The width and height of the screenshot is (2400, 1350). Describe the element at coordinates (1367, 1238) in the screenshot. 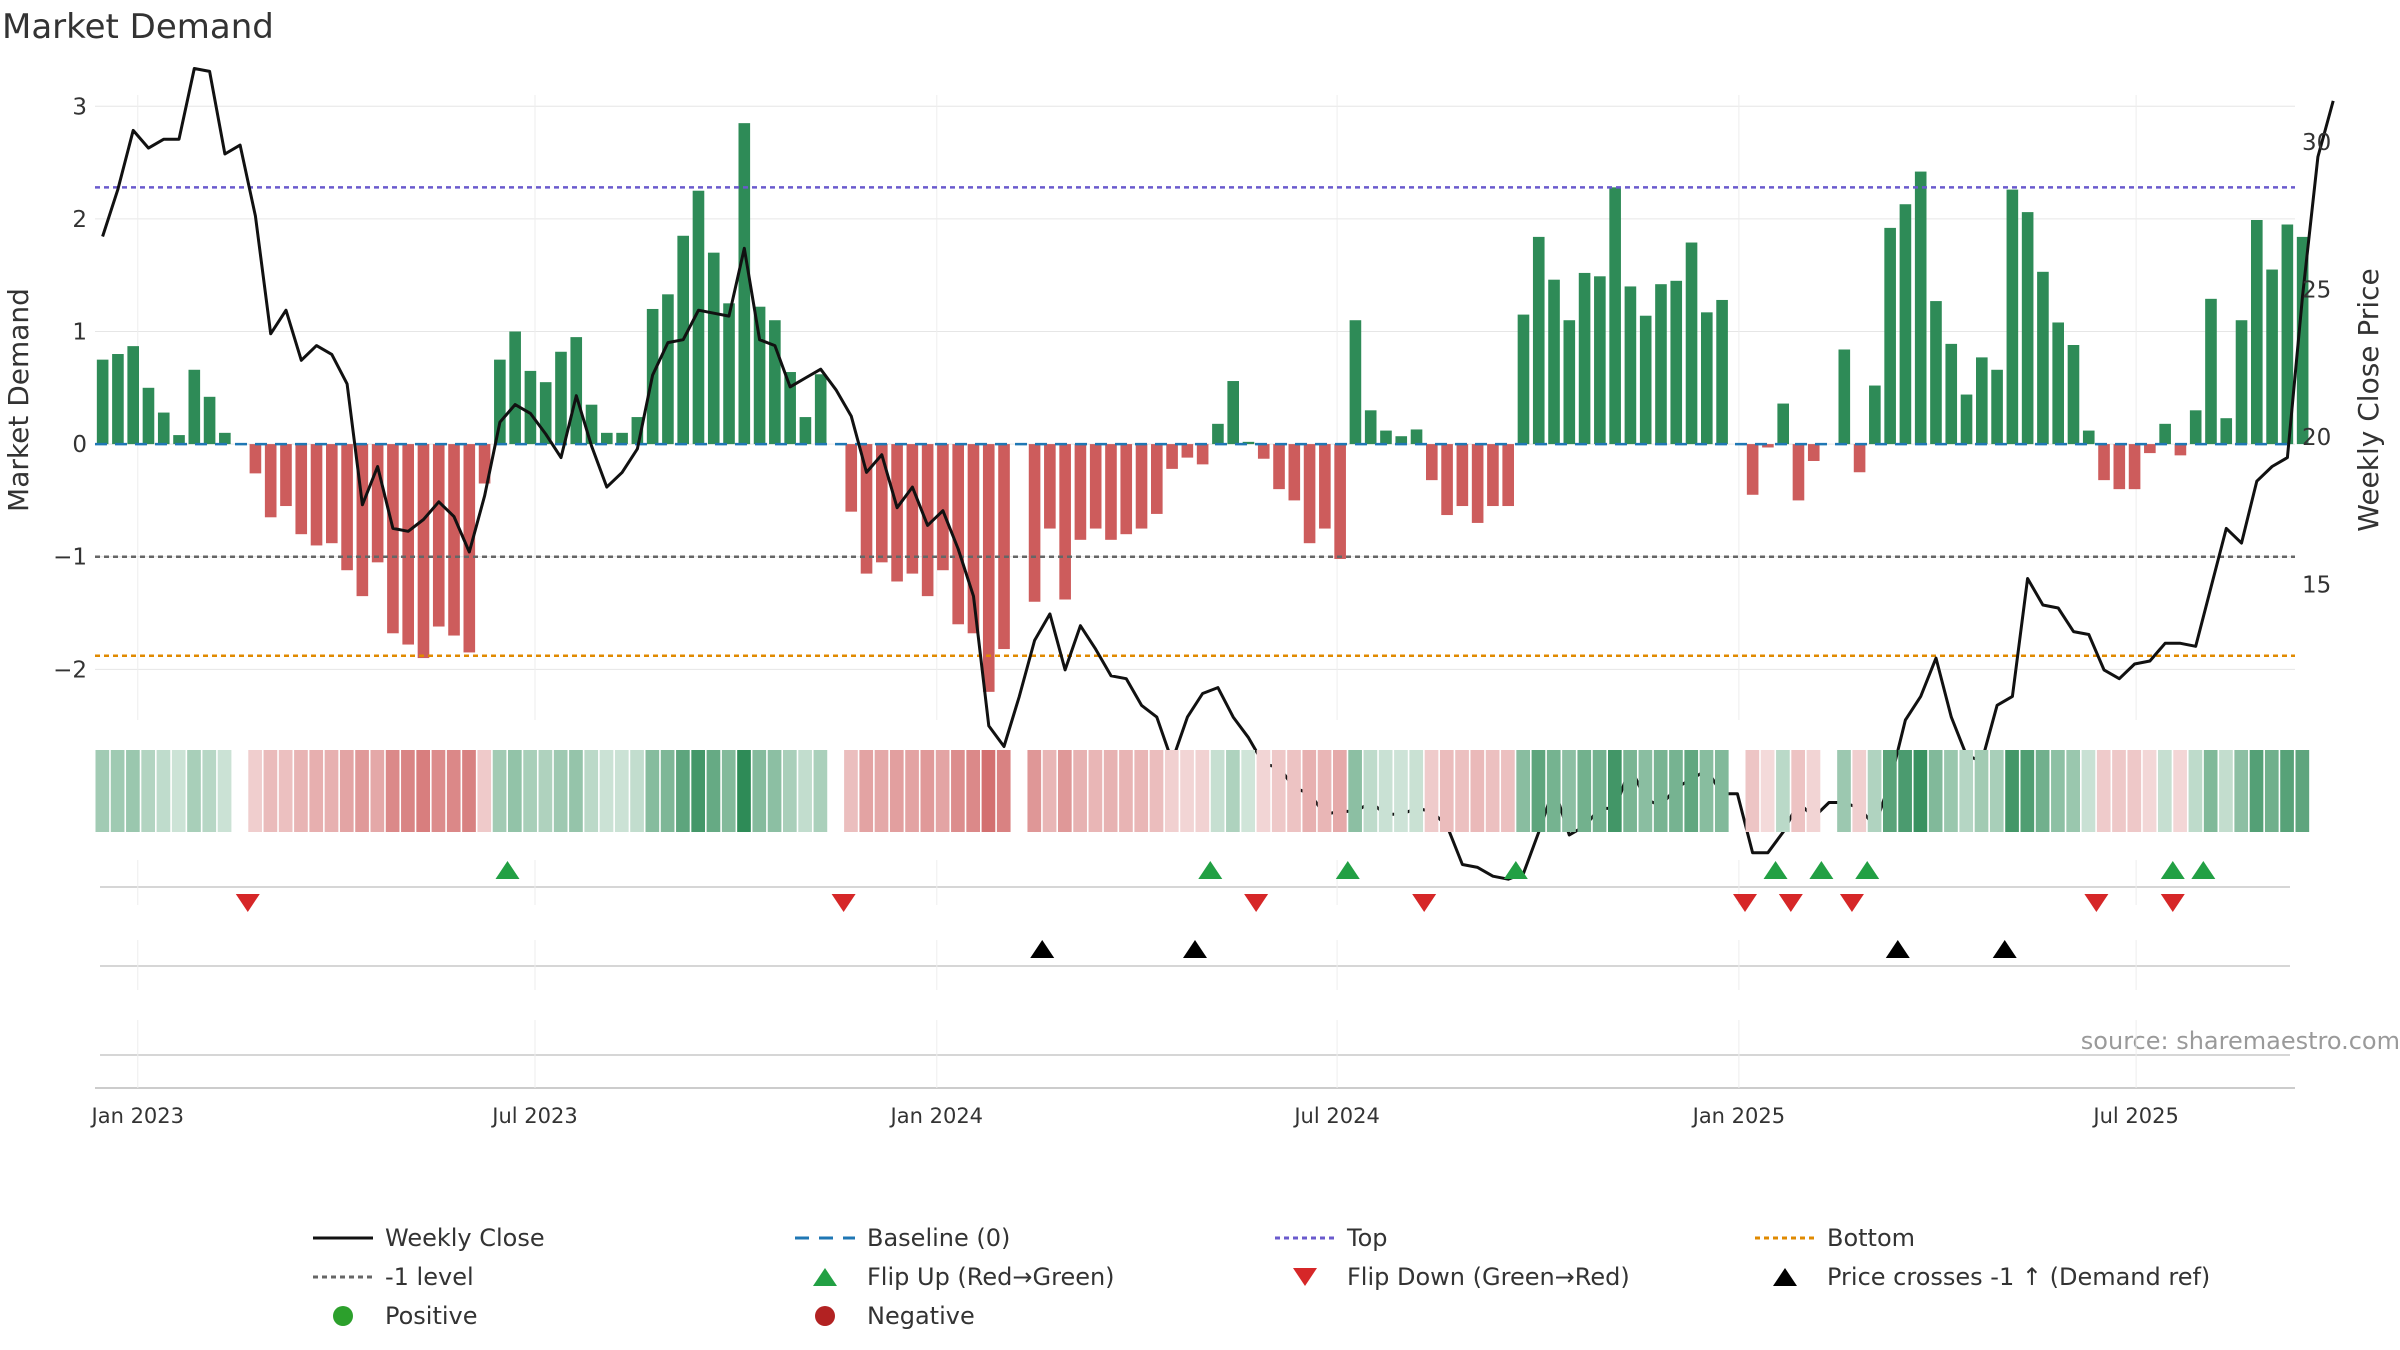

I see `legend-label: Top` at that location.